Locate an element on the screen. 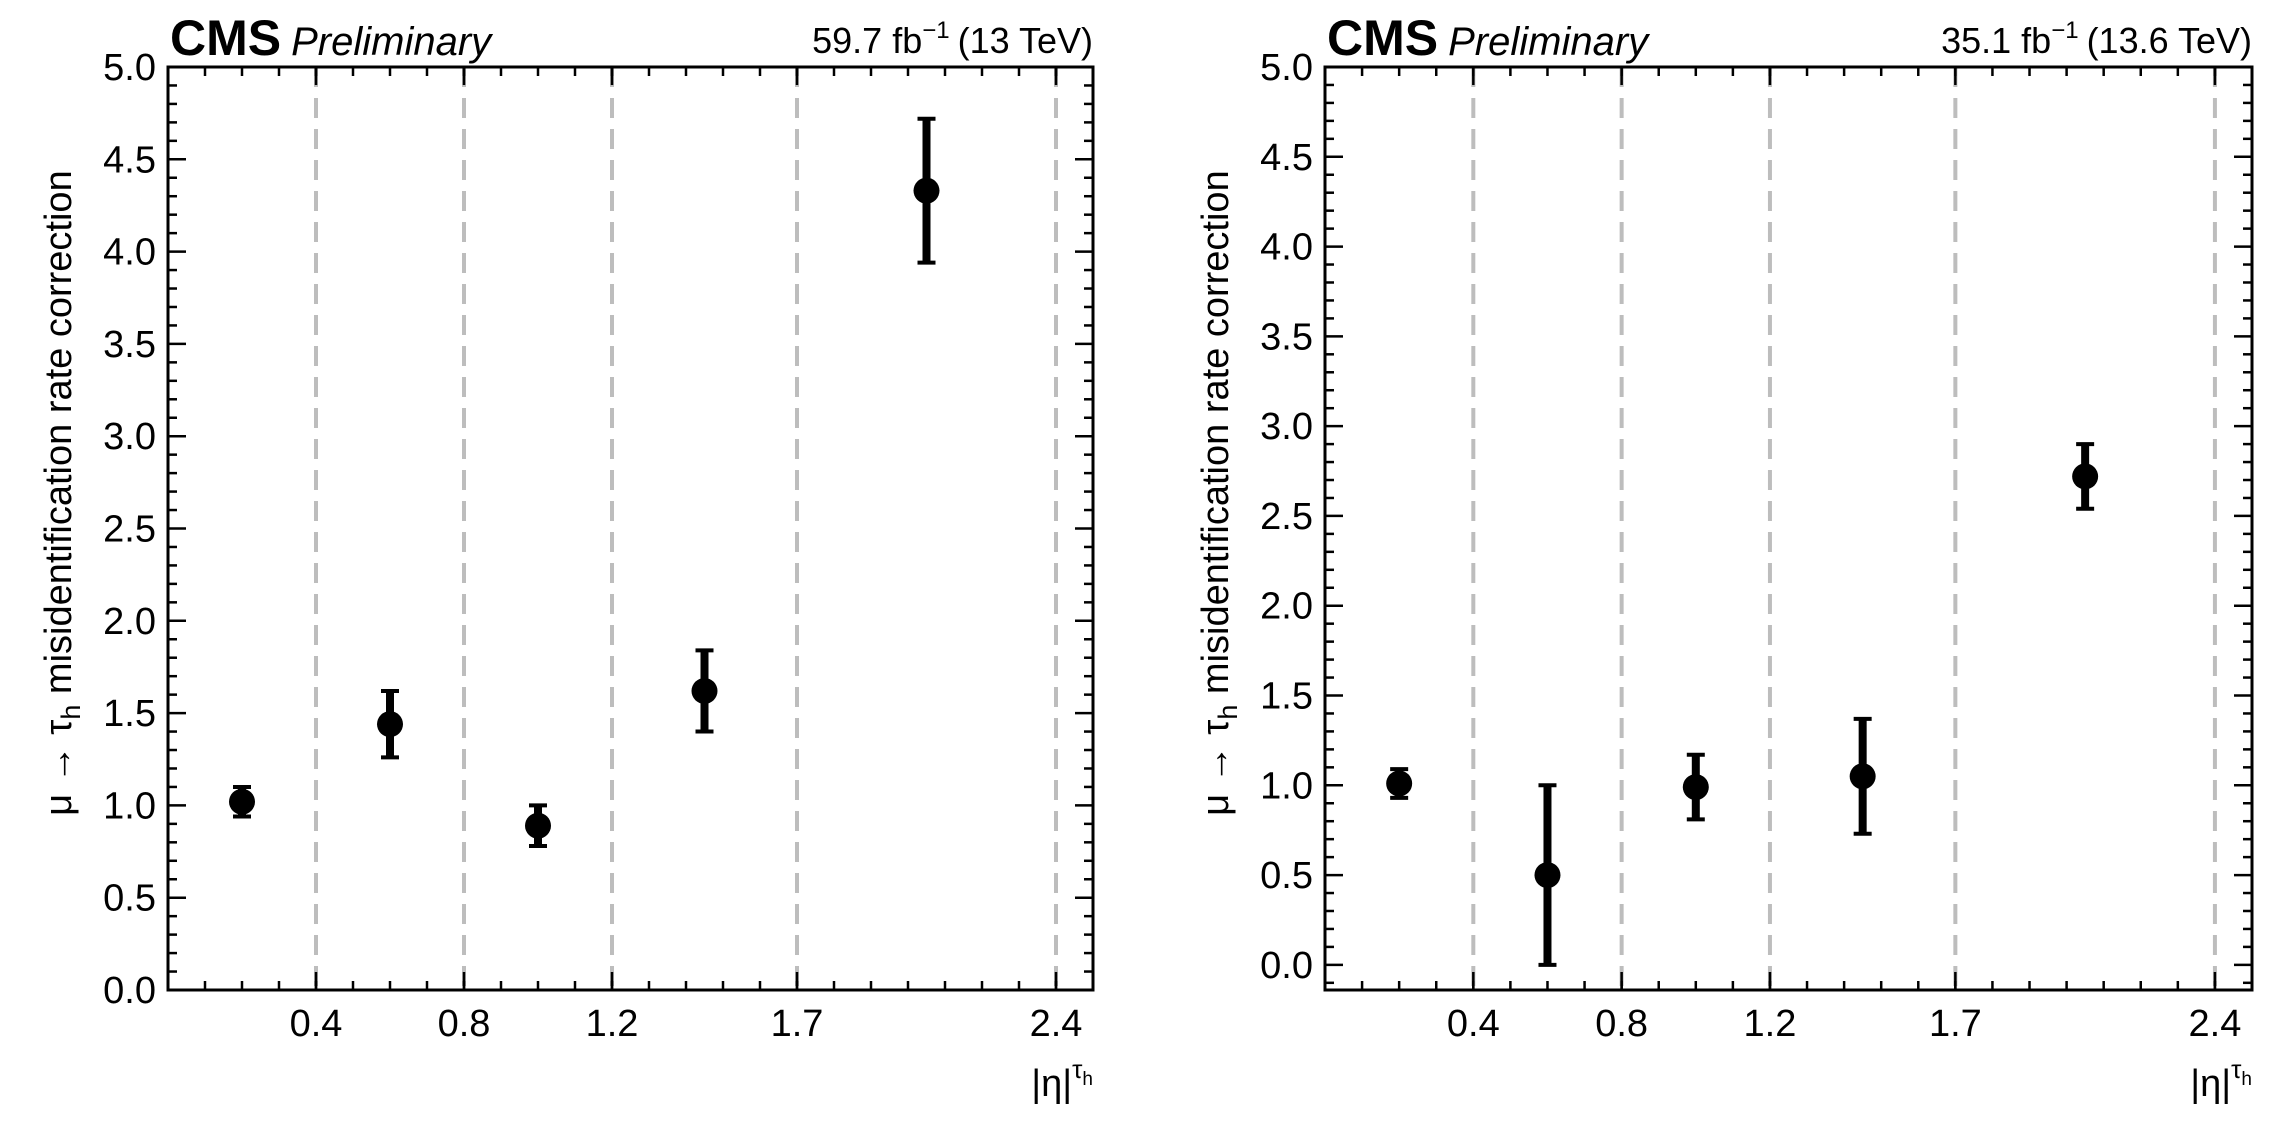  luminosity-label: 59.7 fb−1 (13 TeV) is located at coordinates (952, 39).